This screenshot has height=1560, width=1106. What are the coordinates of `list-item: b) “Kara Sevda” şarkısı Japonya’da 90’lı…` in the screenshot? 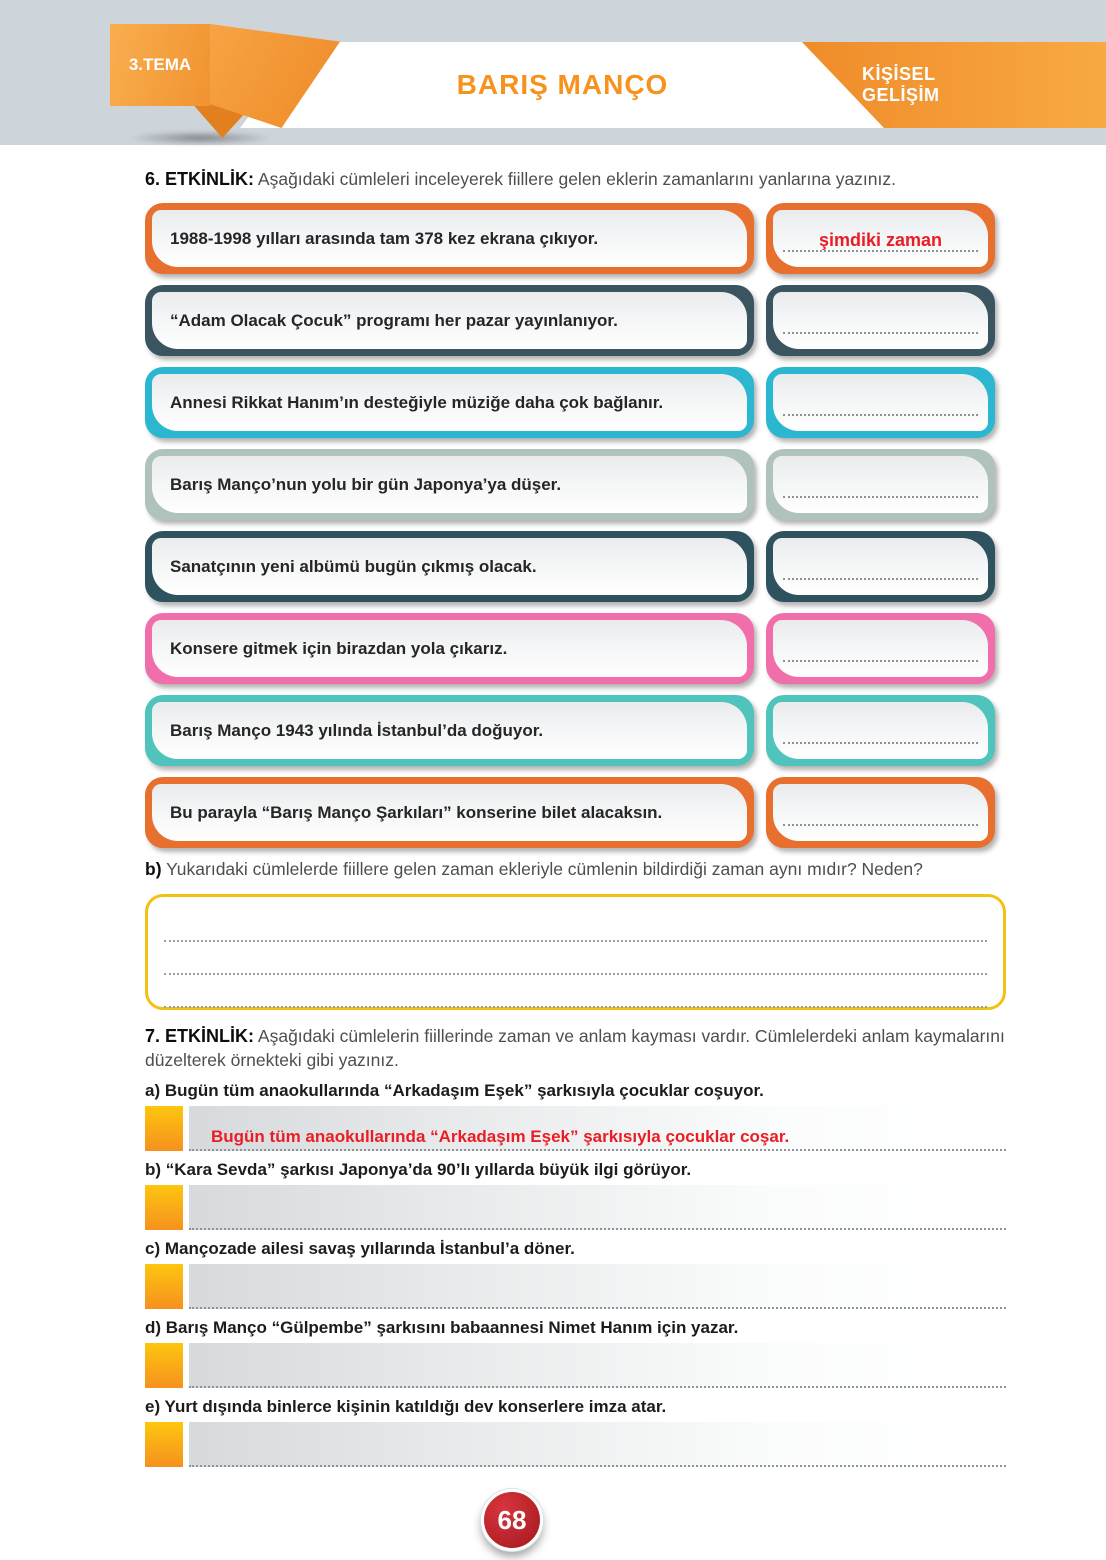 It's located at (575, 1195).